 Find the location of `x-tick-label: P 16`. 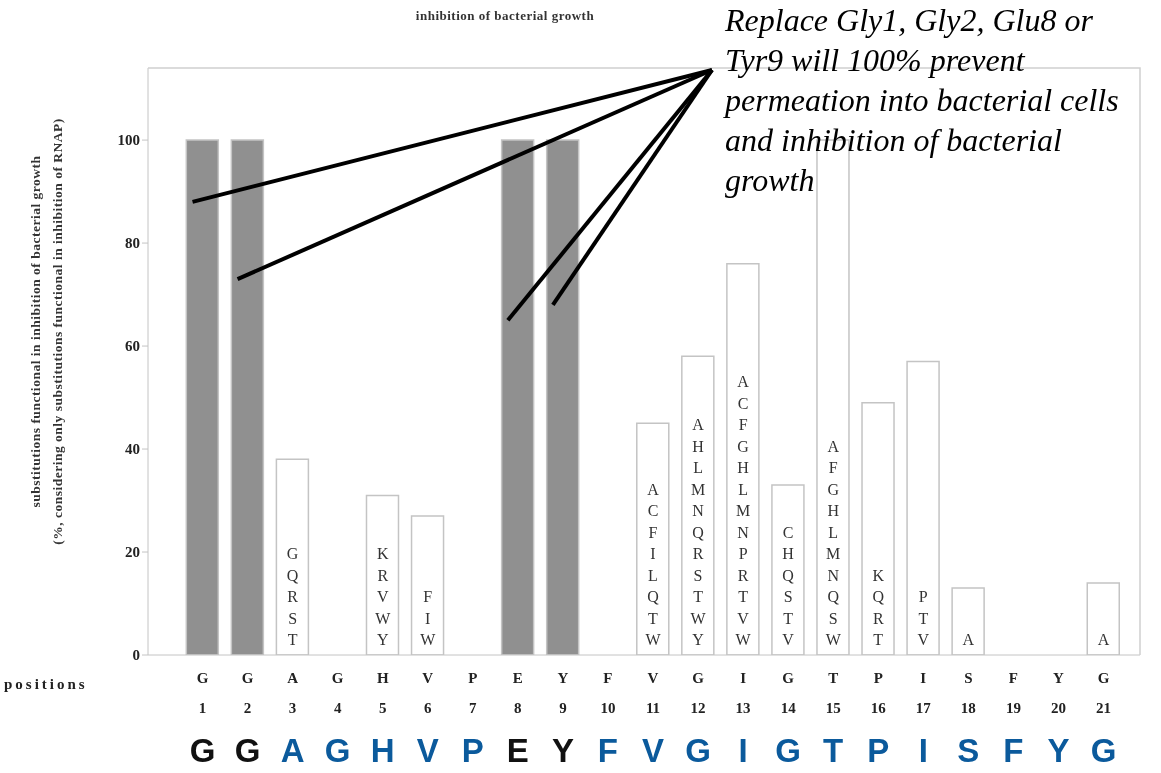

x-tick-label: P 16 is located at coordinates (878, 693).